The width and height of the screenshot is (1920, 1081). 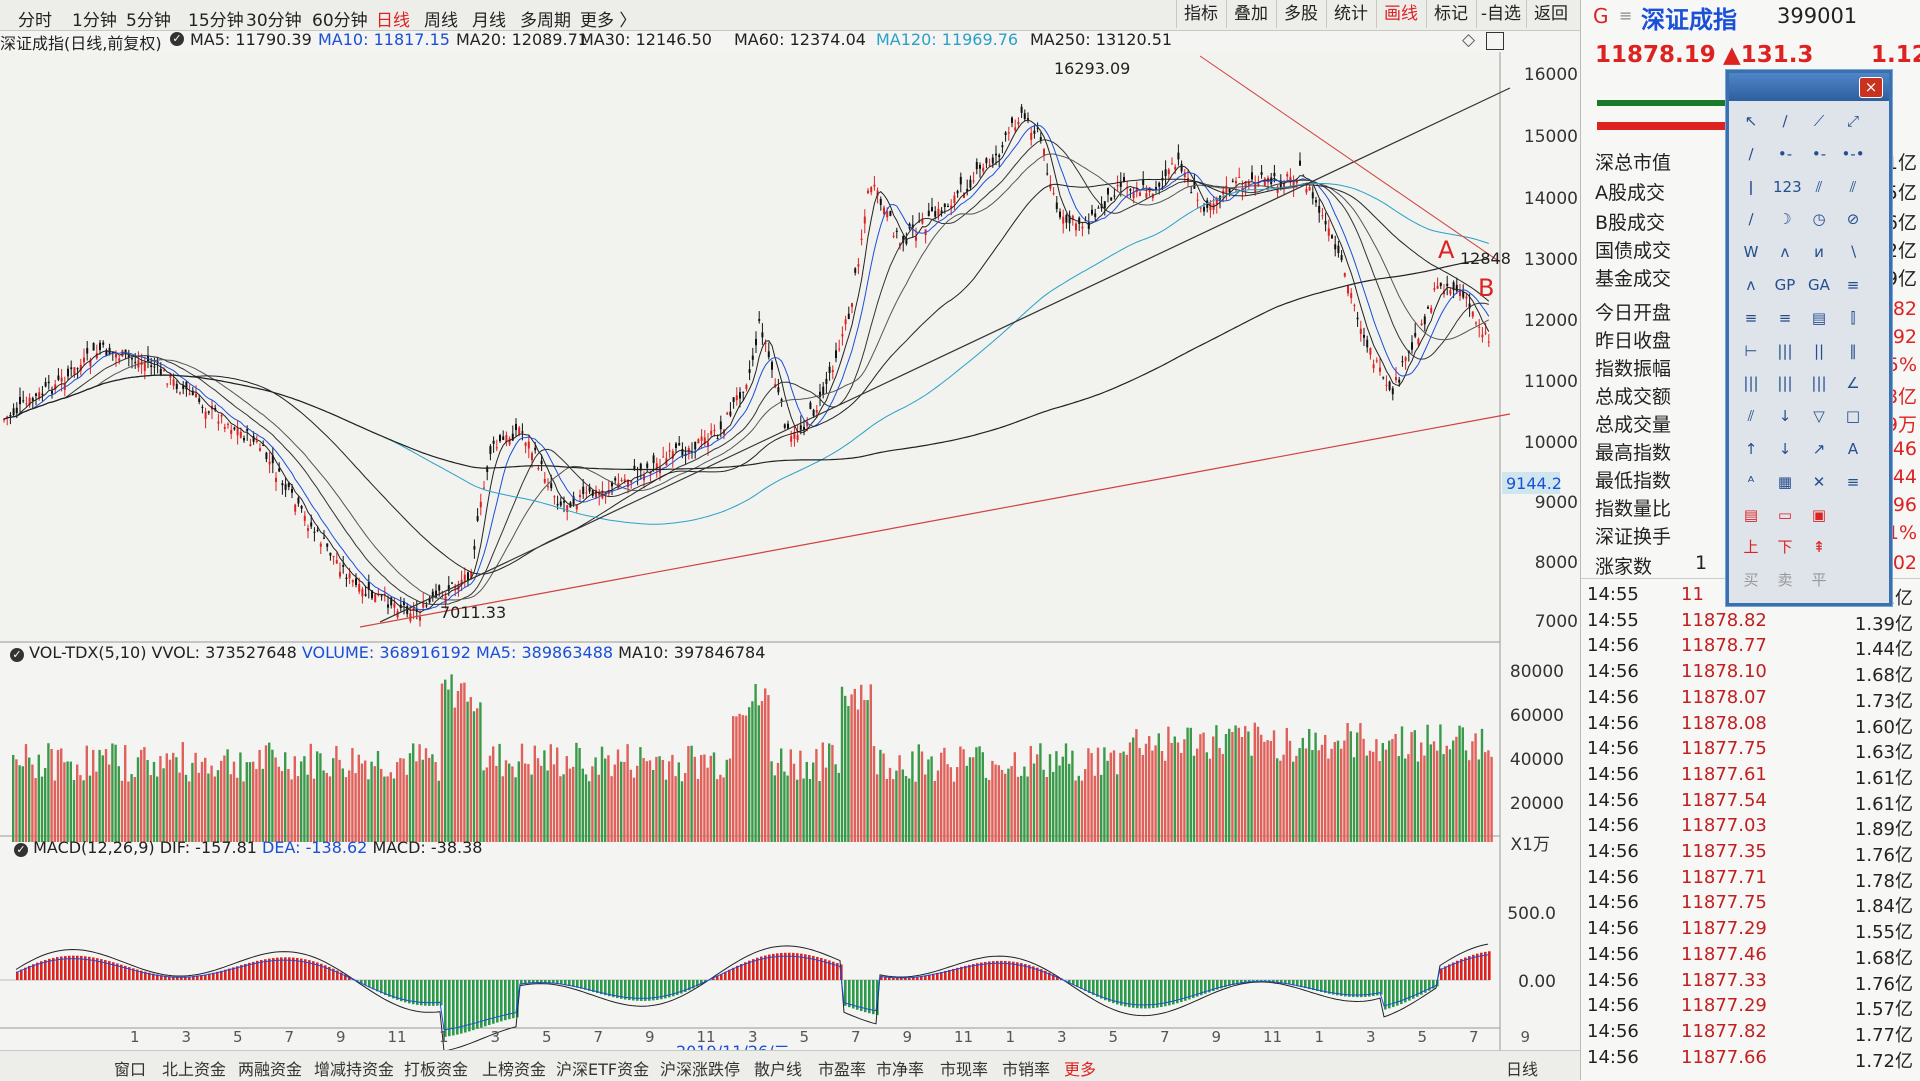 I want to click on bottom-period: 日线, so click(x=1522, y=1068).